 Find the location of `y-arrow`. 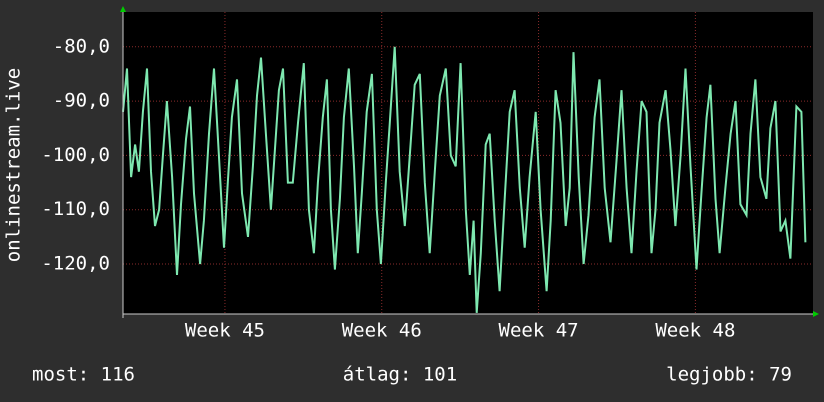

y-arrow is located at coordinates (123, 9).